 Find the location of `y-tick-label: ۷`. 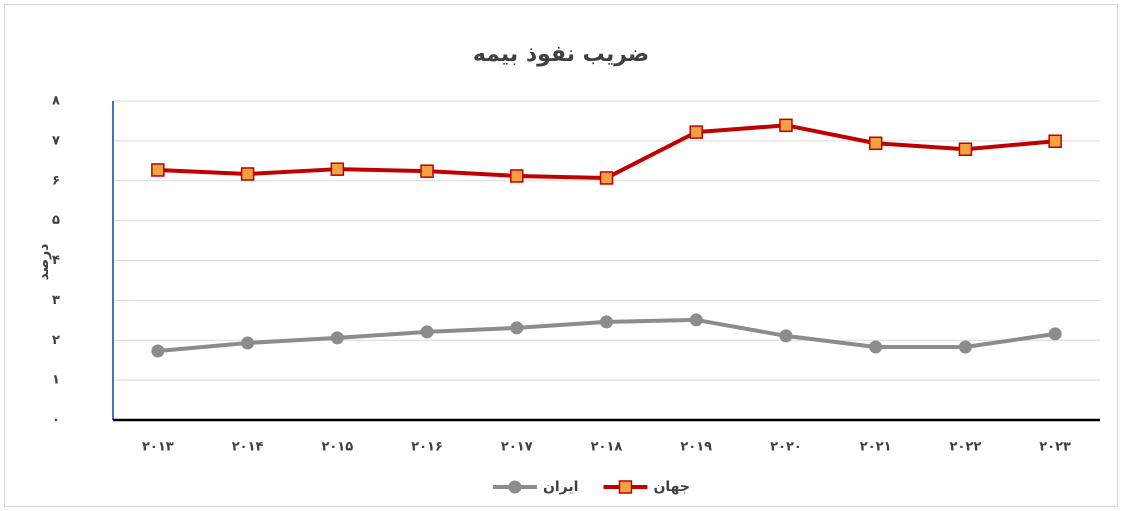

y-tick-label: ۷ is located at coordinates (56, 140).